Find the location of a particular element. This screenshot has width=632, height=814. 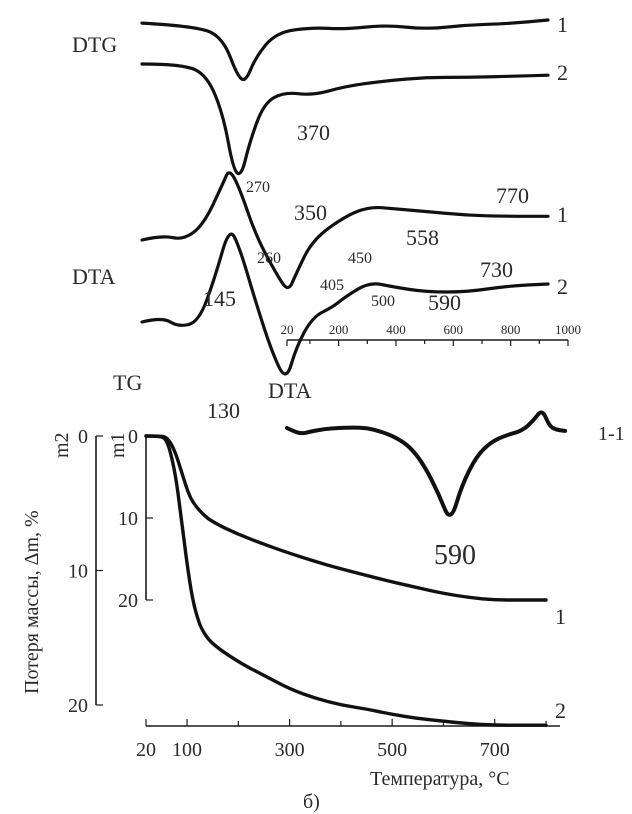

dta-inset-panel: 20 200 400 600 800 1000 is located at coordinates (431, 419).